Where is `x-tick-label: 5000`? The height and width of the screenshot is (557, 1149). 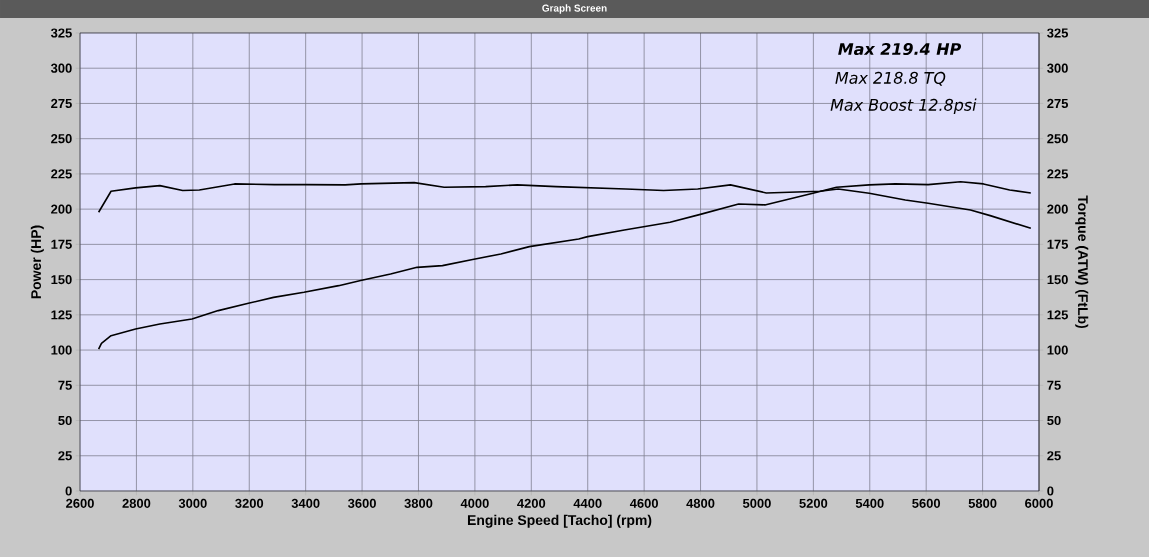 x-tick-label: 5000 is located at coordinates (756, 503).